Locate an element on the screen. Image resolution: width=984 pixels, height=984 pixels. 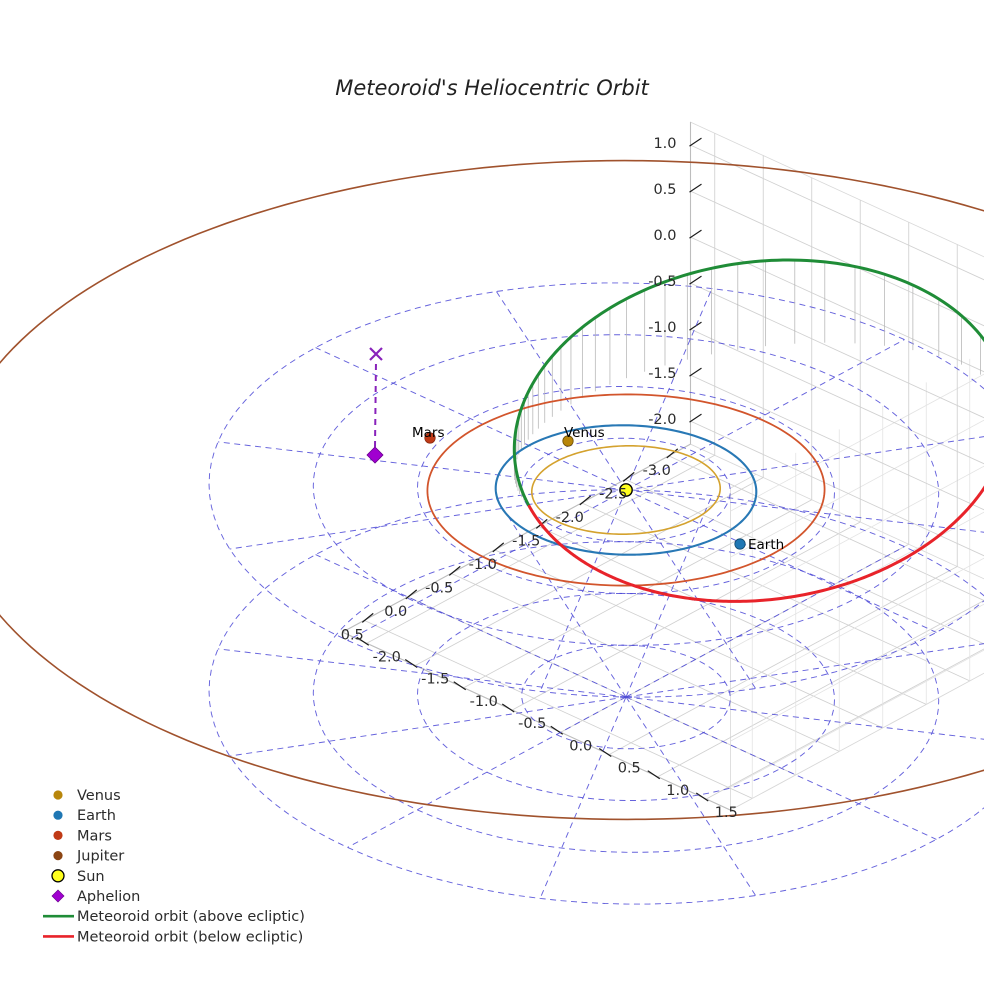
label-mars: Mars is located at coordinates (428, 433).